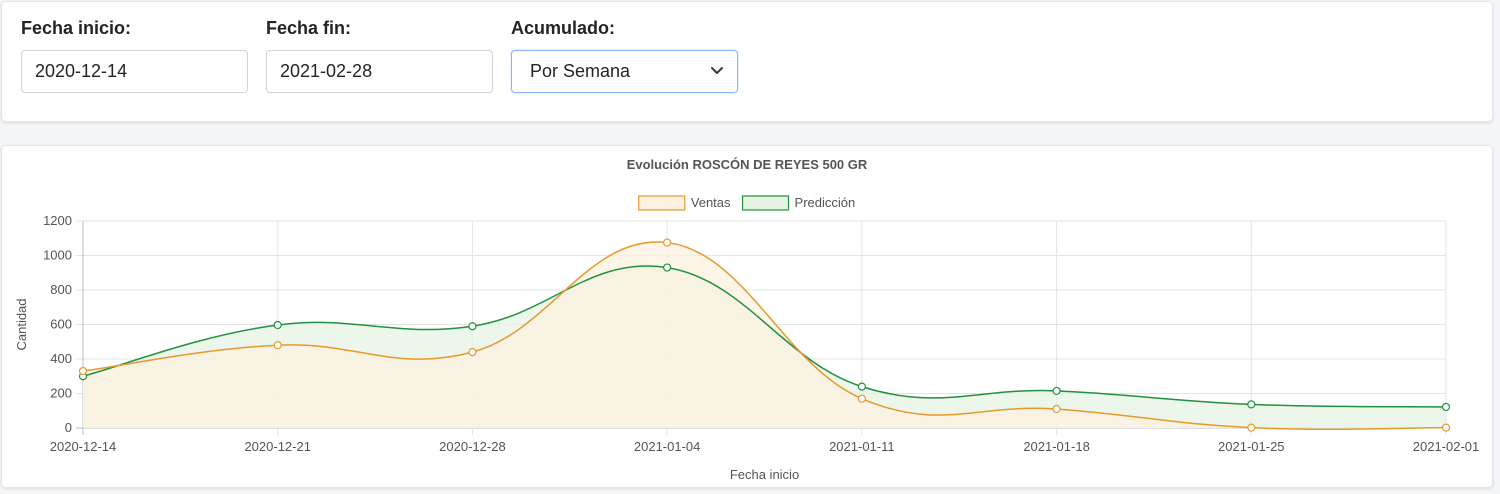  What do you see at coordinates (57, 255) in the screenshot?
I see `y-tick-label: 1000` at bounding box center [57, 255].